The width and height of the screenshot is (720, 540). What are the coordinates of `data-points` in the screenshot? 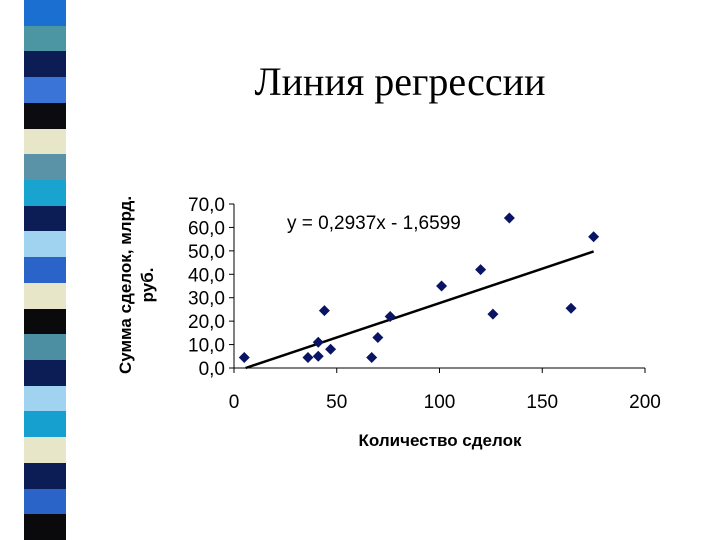 It's located at (419, 287).